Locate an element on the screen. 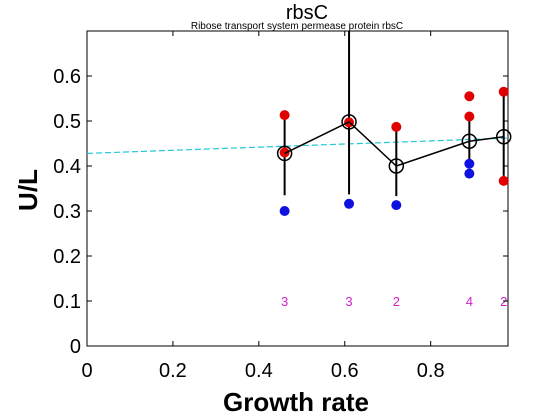 Image resolution: width=560 pixels, height=420 pixels. chart-title: rbsC is located at coordinates (307, 13).